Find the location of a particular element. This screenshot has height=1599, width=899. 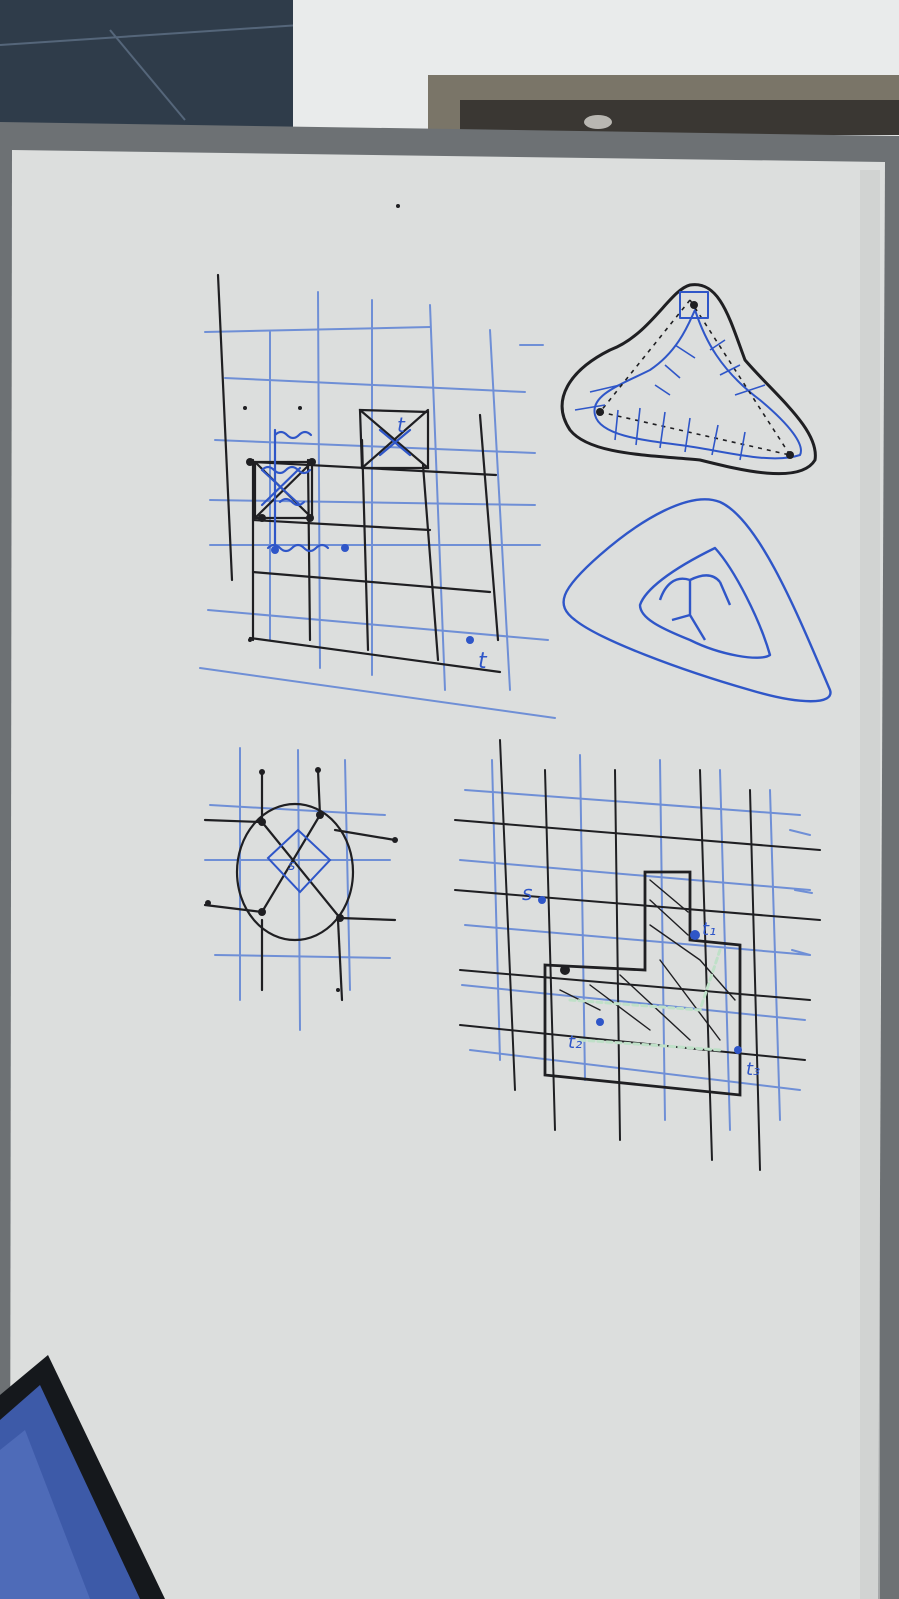

lower-grid-label-t3: t₃ is located at coordinates (753, 1069).